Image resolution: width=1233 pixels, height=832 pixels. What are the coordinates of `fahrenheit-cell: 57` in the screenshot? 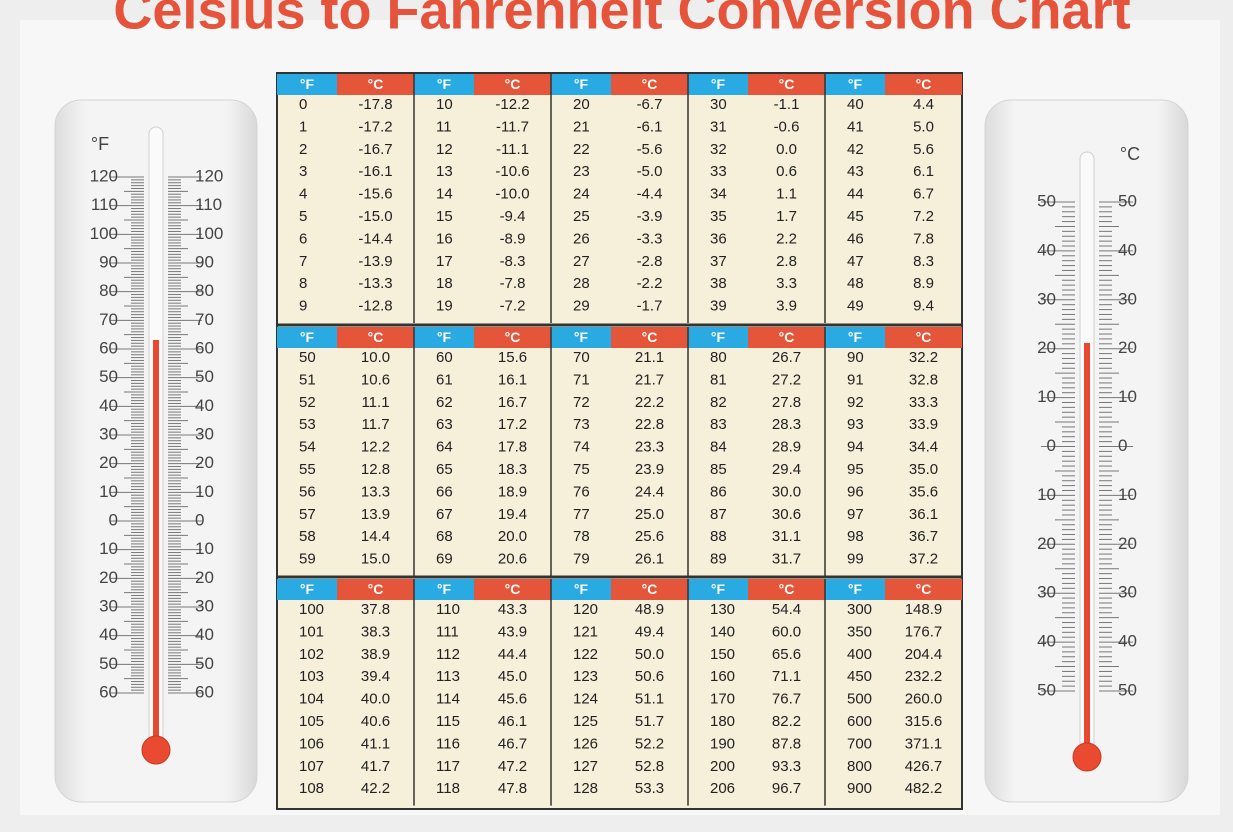 It's located at (307, 514).